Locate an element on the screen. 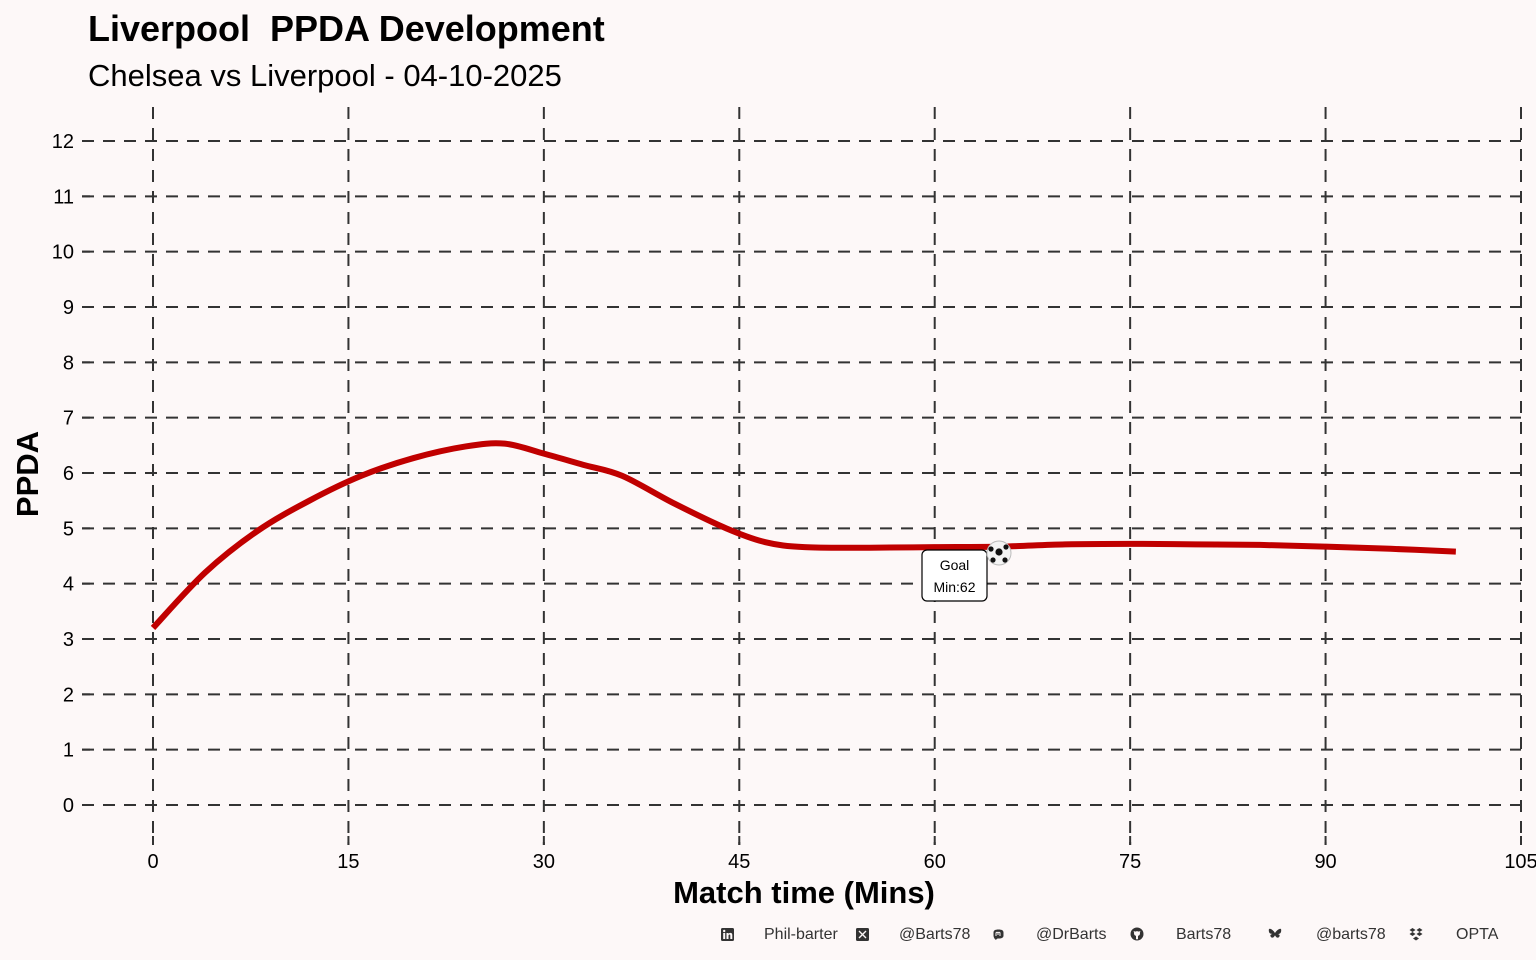 Image resolution: width=1536 pixels, height=960 pixels. x-tick-label: 0 is located at coordinates (152, 862).